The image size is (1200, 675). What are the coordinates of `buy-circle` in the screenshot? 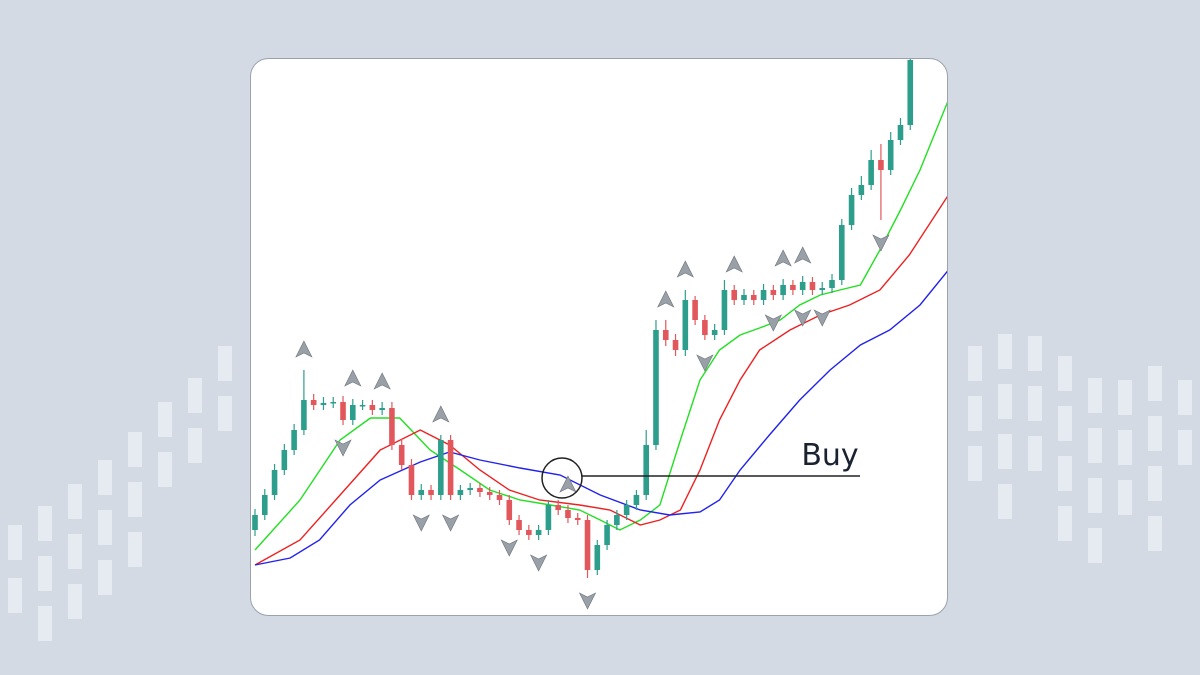 It's located at (562, 478).